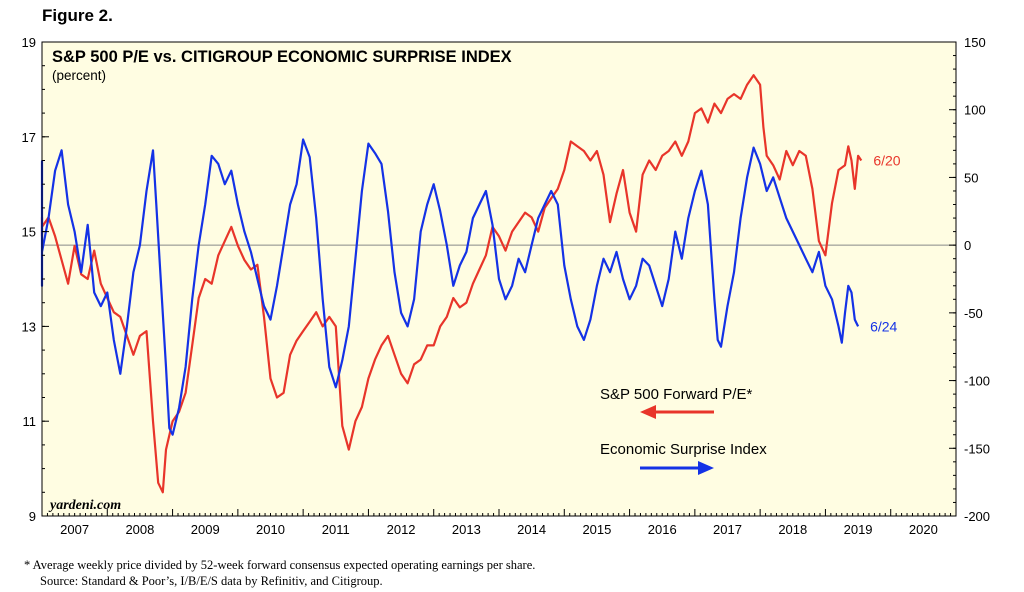 The image size is (1024, 592). Describe the element at coordinates (84, 505) in the screenshot. I see `watermark: yardeni.com` at that location.